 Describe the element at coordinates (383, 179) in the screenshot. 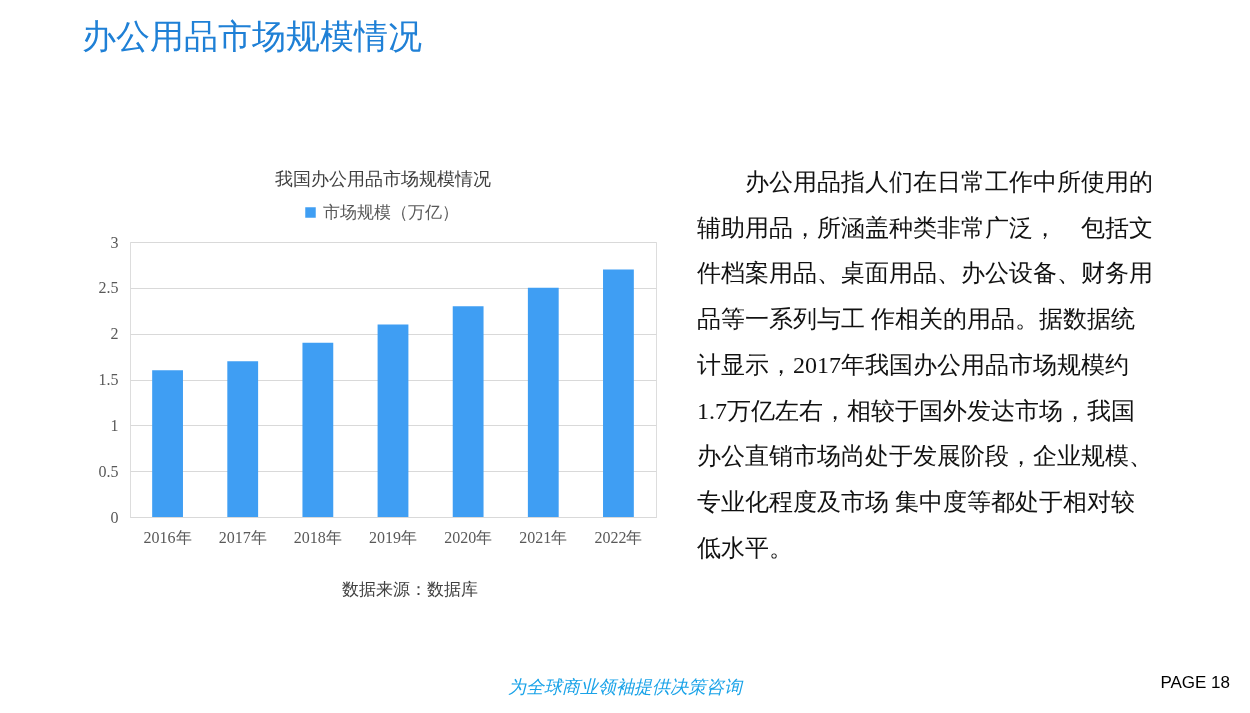

I see `chart-subtitle: 我国办公用品市场规模情况` at that location.